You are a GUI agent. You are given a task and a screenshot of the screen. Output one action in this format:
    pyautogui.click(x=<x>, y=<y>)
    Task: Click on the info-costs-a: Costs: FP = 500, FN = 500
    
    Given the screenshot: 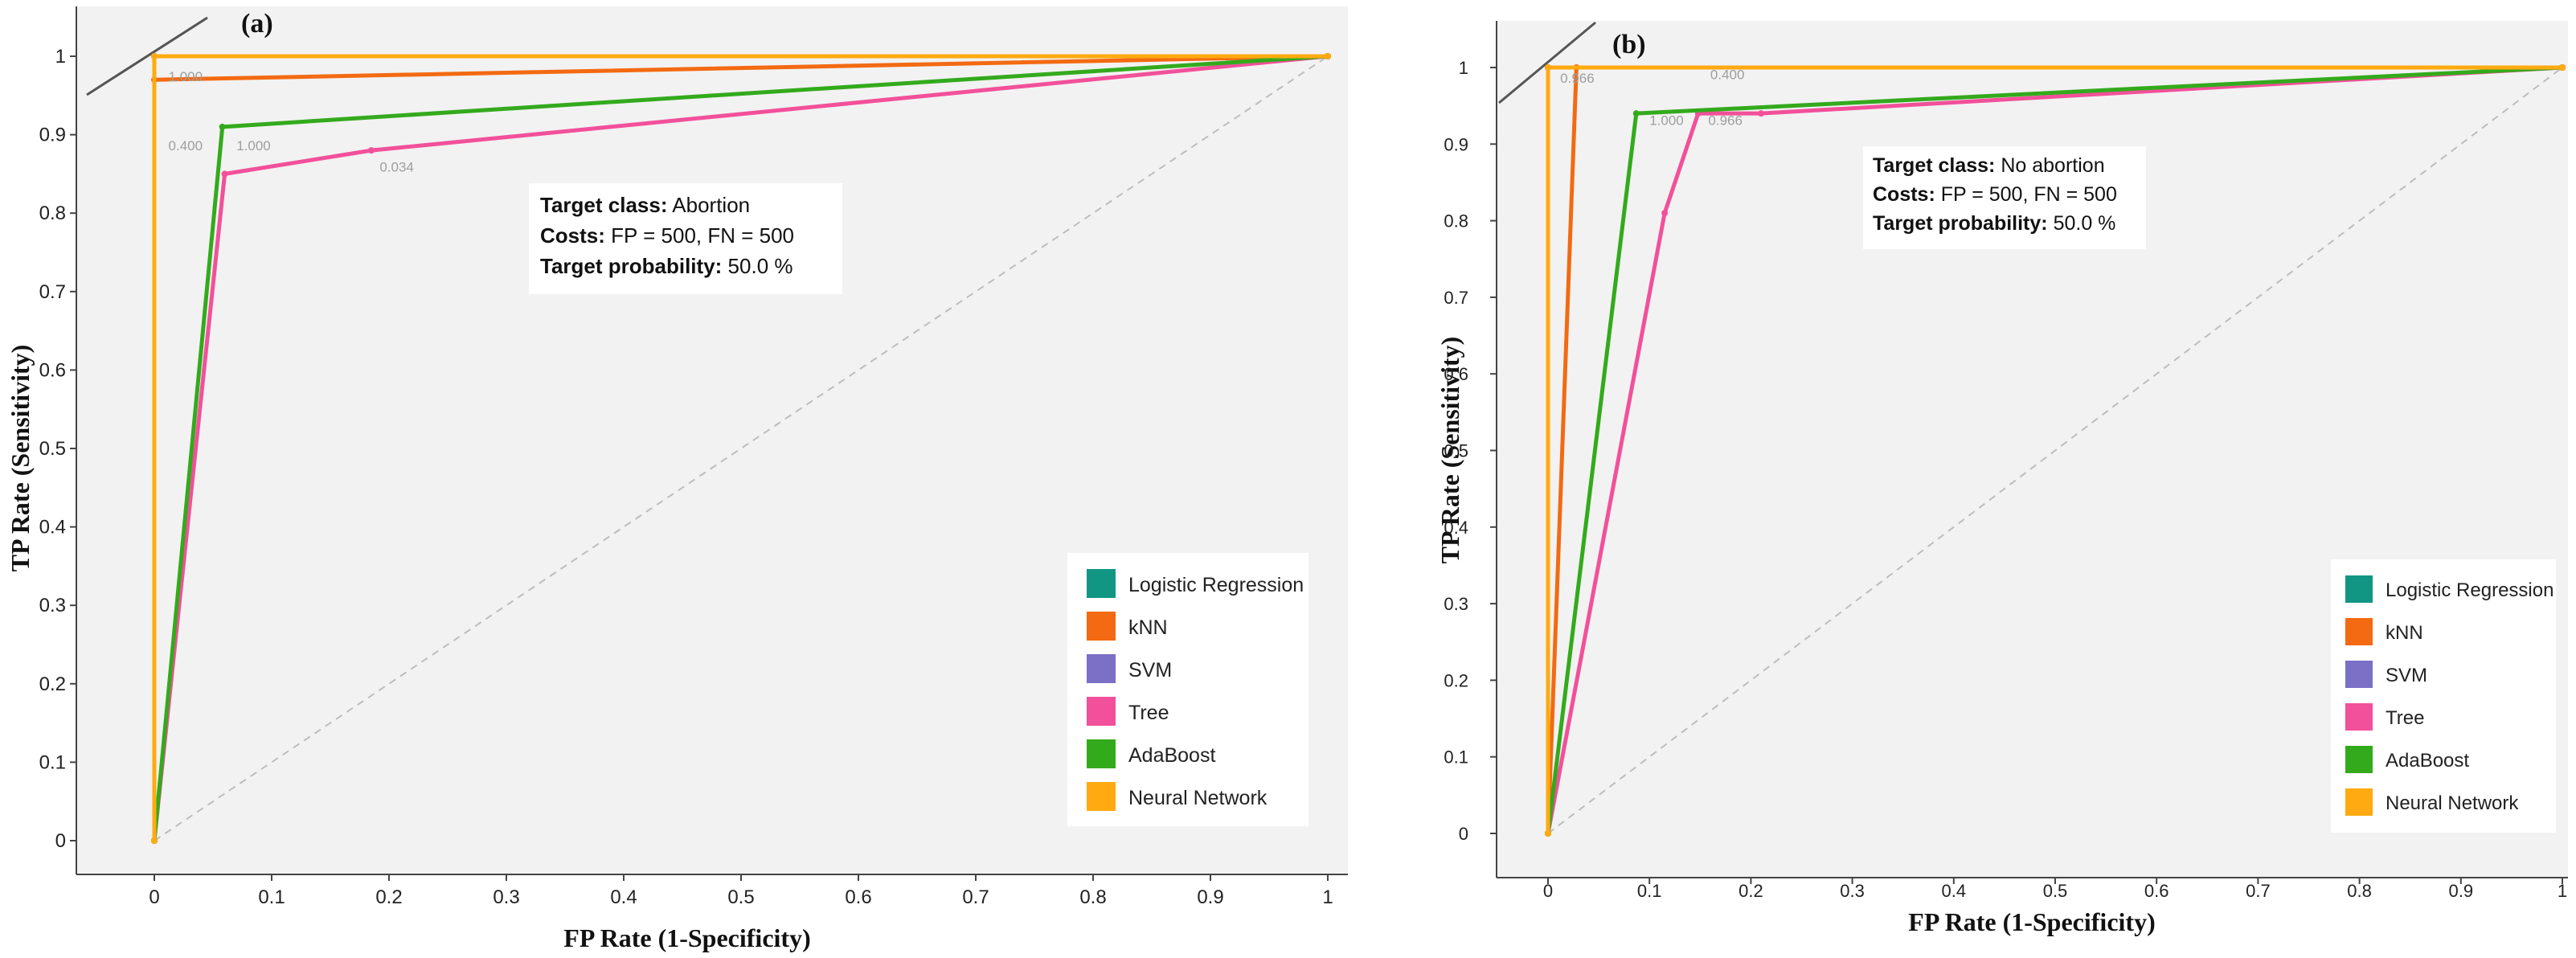 What is the action you would take?
    pyautogui.click(x=667, y=235)
    